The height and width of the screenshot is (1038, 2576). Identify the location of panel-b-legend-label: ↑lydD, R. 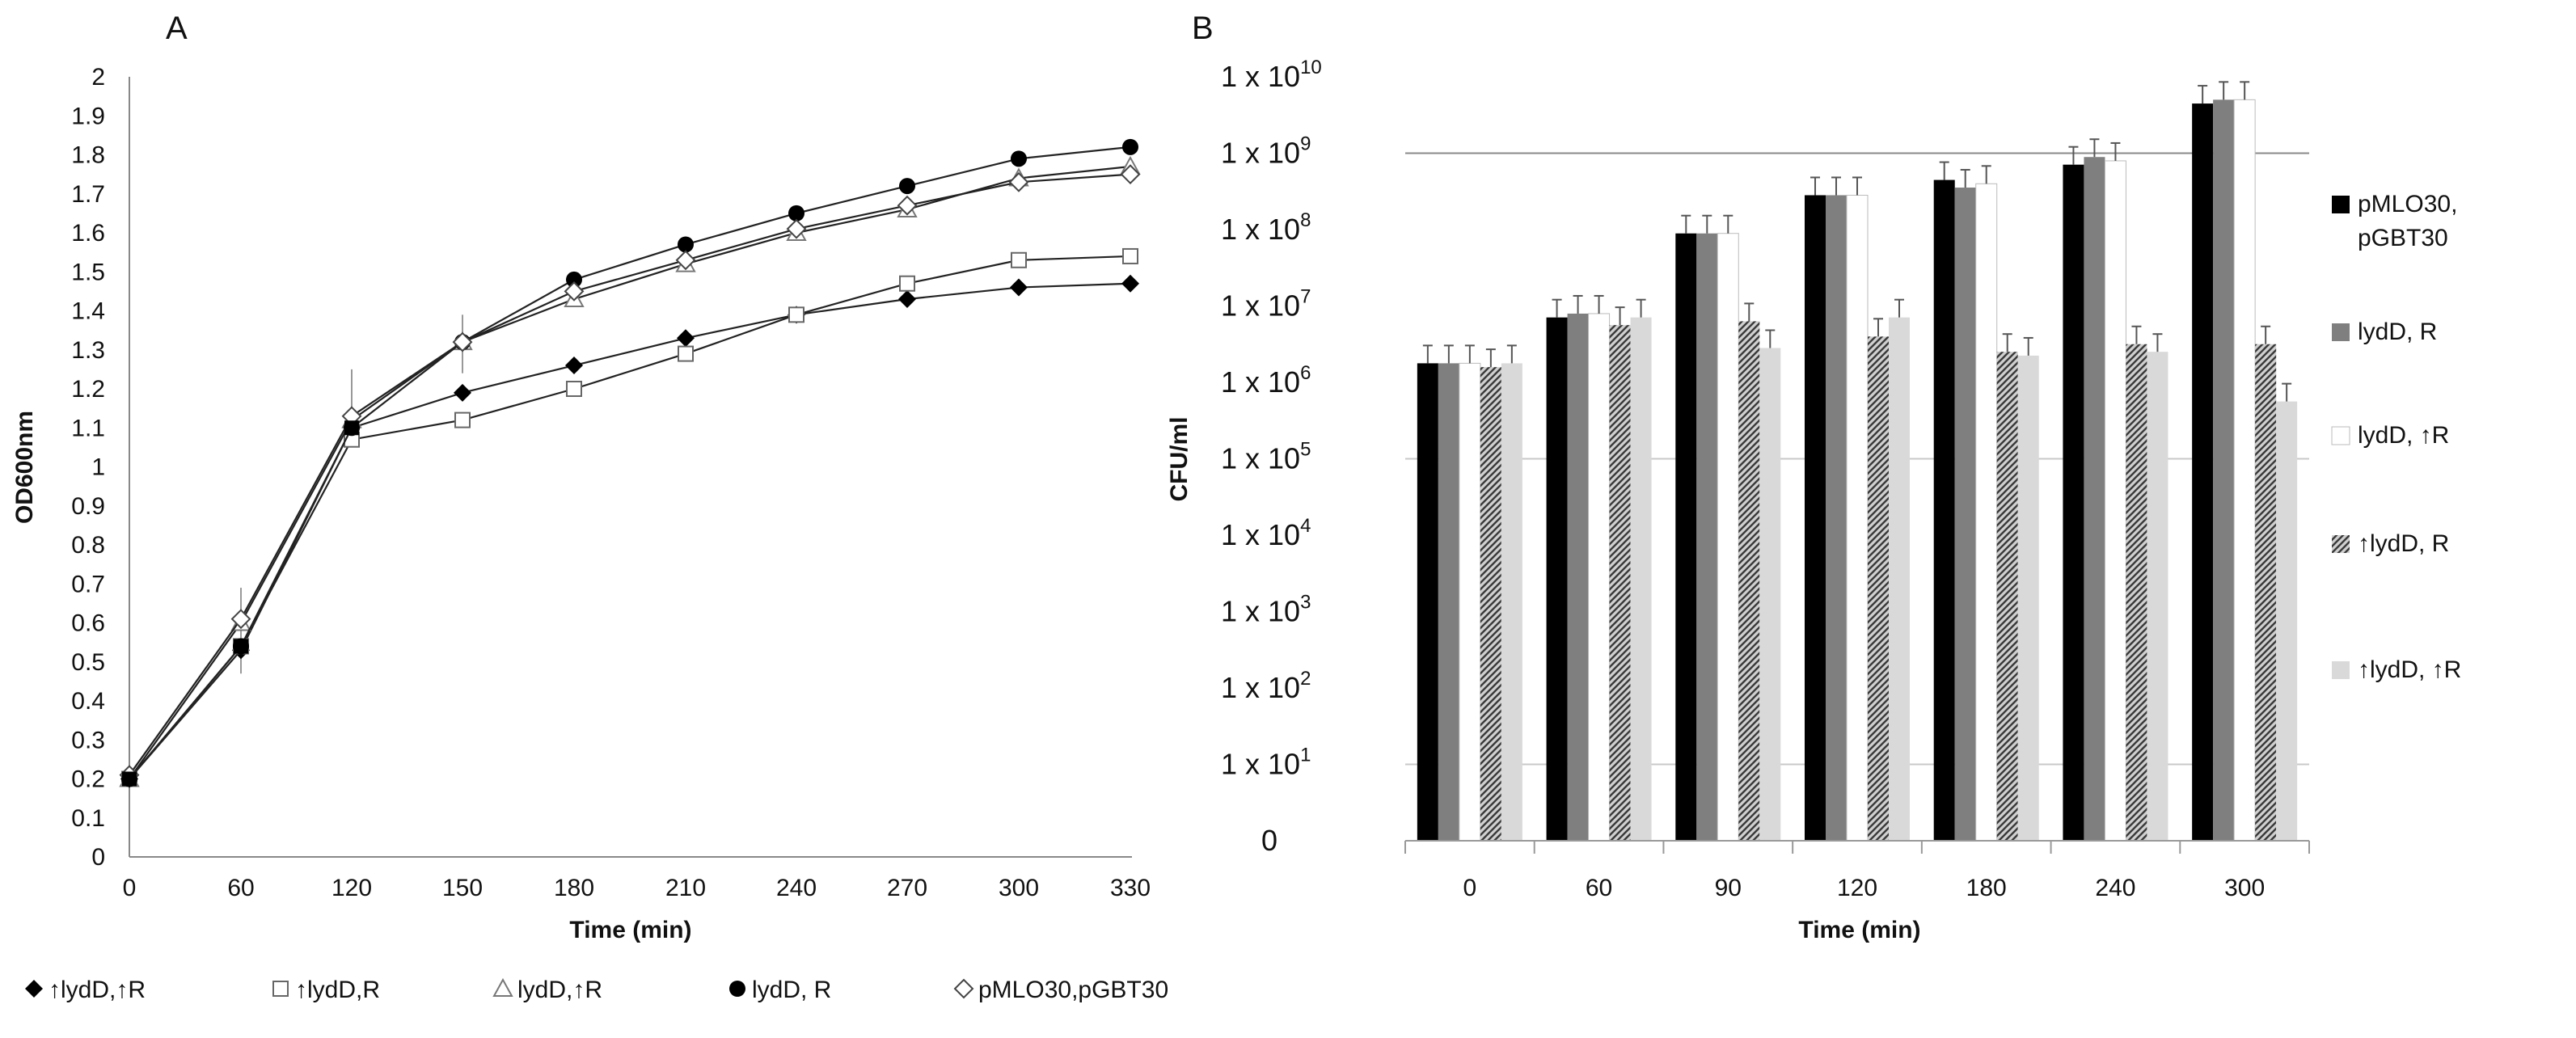
(2403, 543).